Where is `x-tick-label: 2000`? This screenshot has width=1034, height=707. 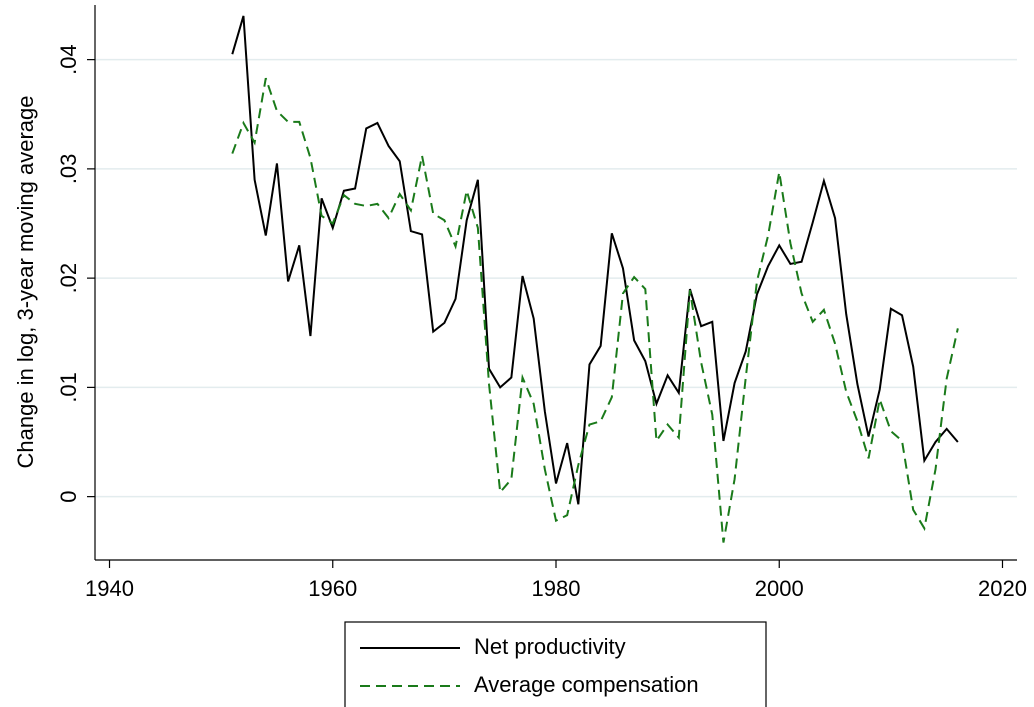 x-tick-label: 2000 is located at coordinates (779, 588).